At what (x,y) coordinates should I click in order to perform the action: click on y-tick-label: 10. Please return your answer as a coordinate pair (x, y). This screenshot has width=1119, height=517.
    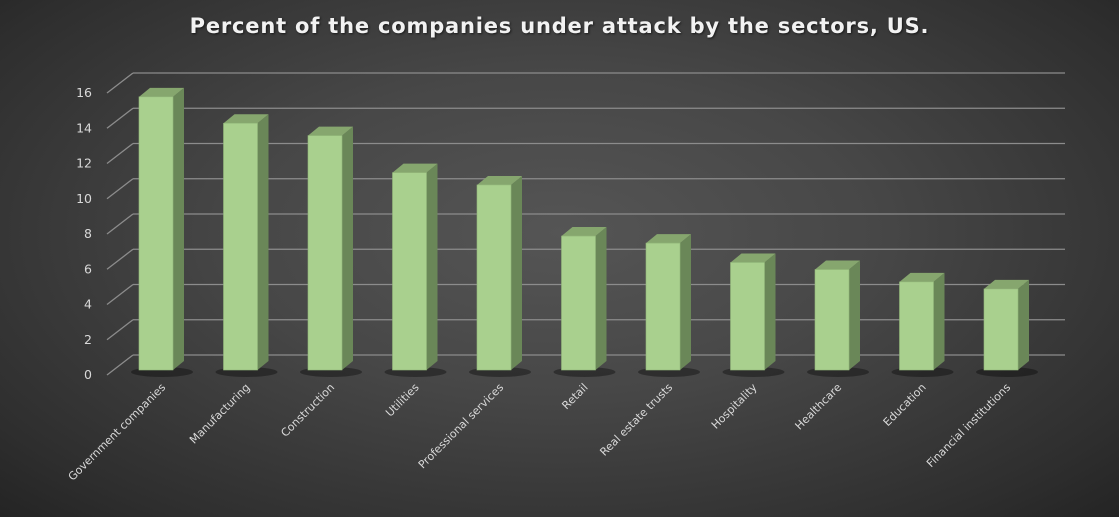
    Looking at the image, I should click on (84, 198).